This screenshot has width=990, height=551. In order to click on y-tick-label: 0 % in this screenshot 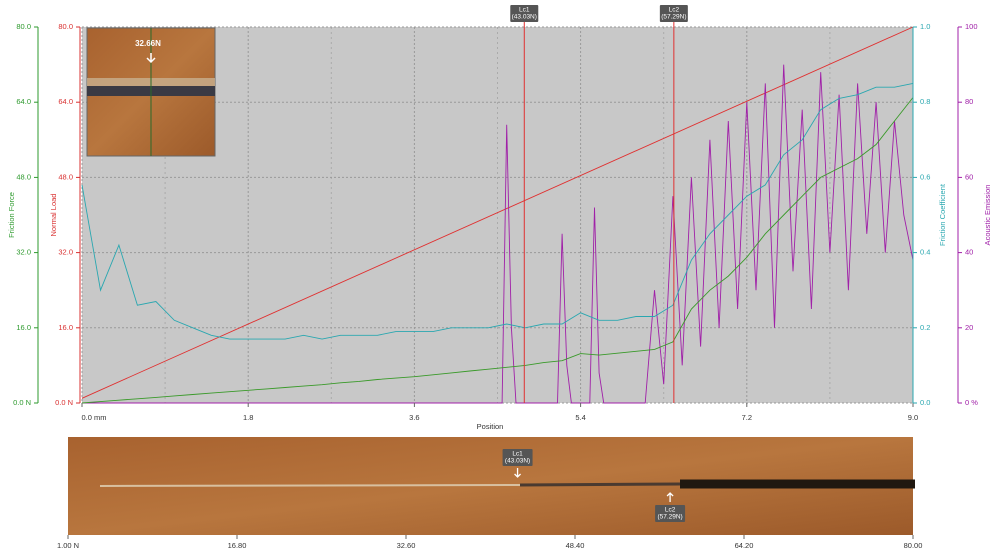, I will do `click(971, 402)`.